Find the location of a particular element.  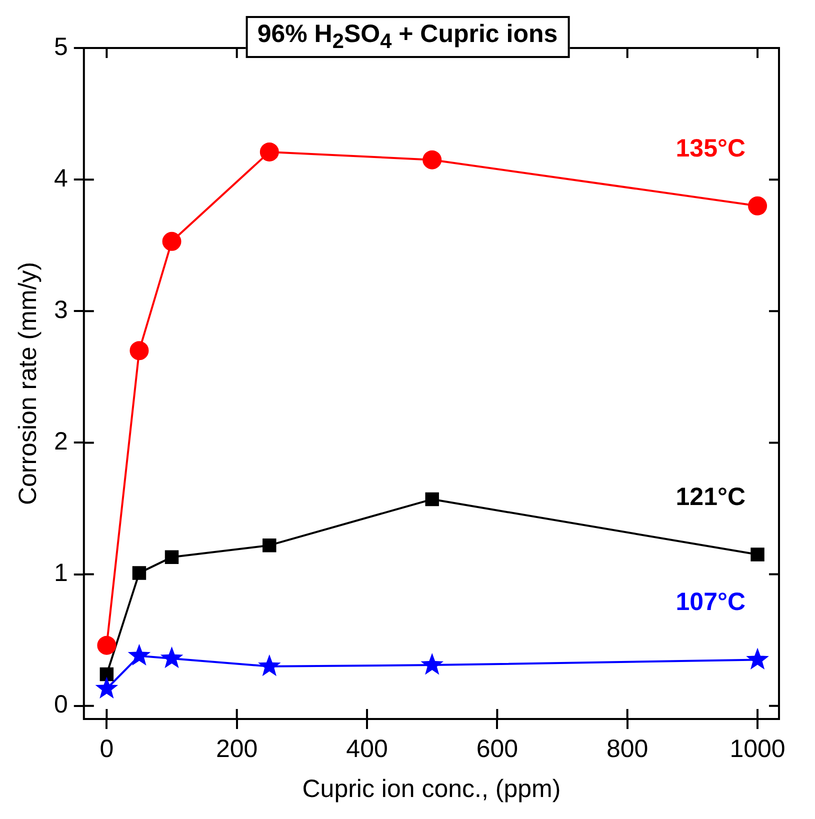

y-tick-label: 3 is located at coordinates (61, 310).